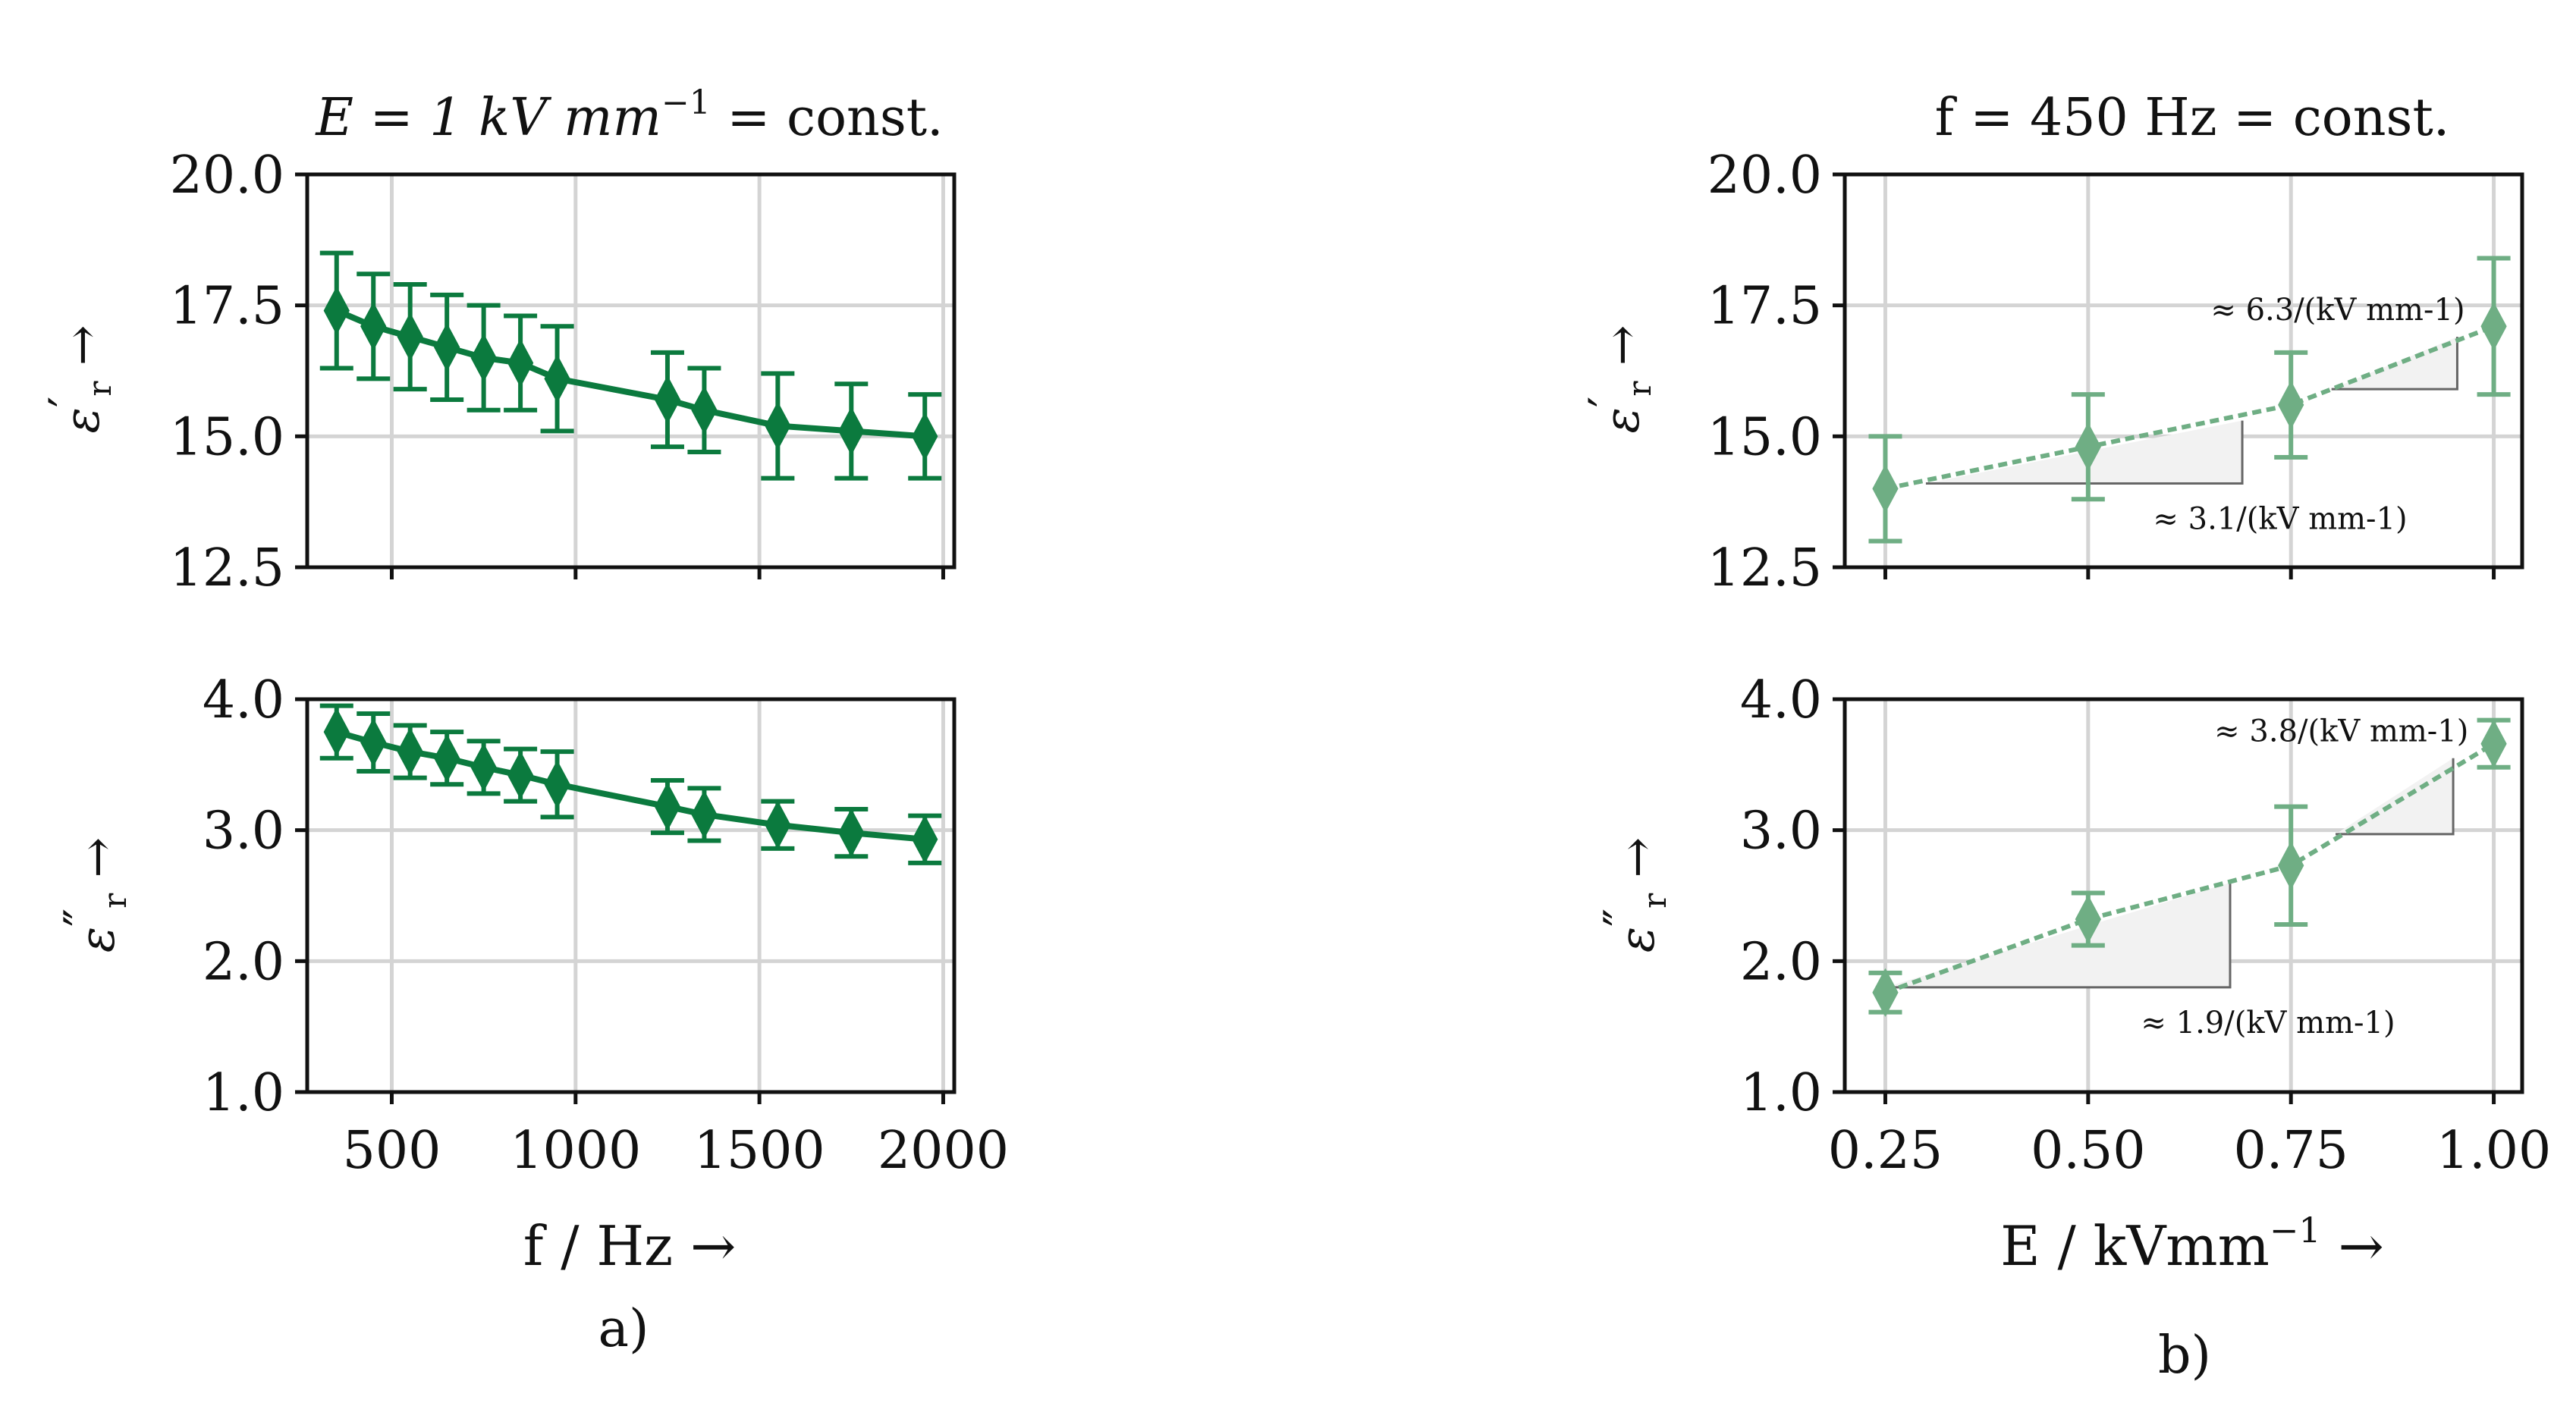  Describe the element at coordinates (2493, 1151) in the screenshot. I see `x-tick-label: 1.00` at that location.